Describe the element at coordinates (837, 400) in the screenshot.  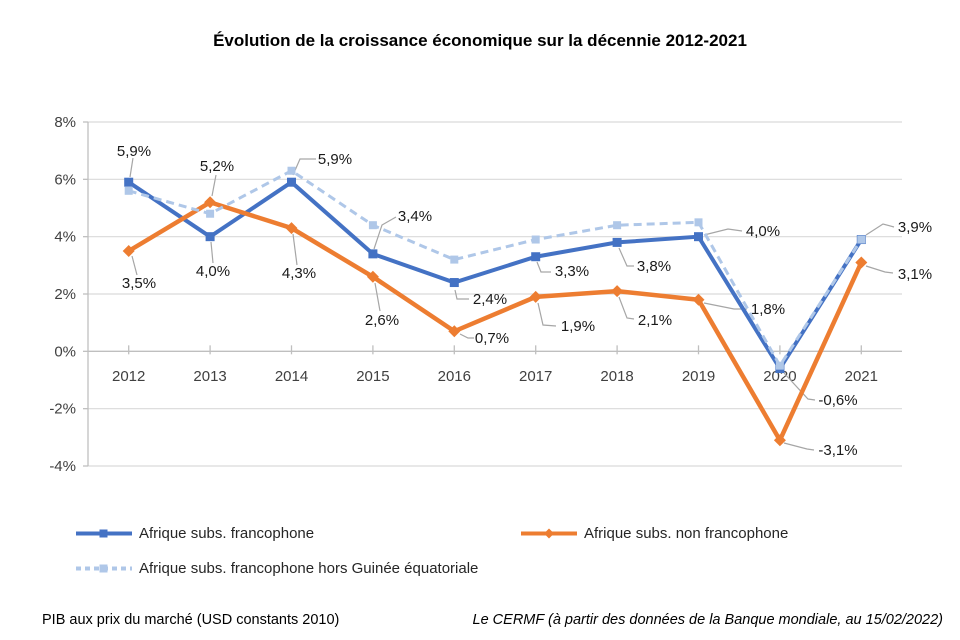
I see `svg-text: -0,6%` at that location.